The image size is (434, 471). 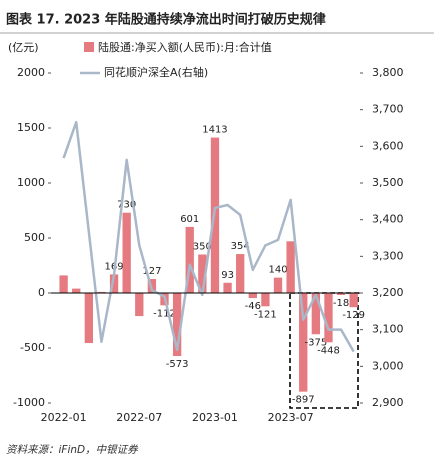 I want to click on y2-tick-label: 3,700, so click(x=388, y=109).